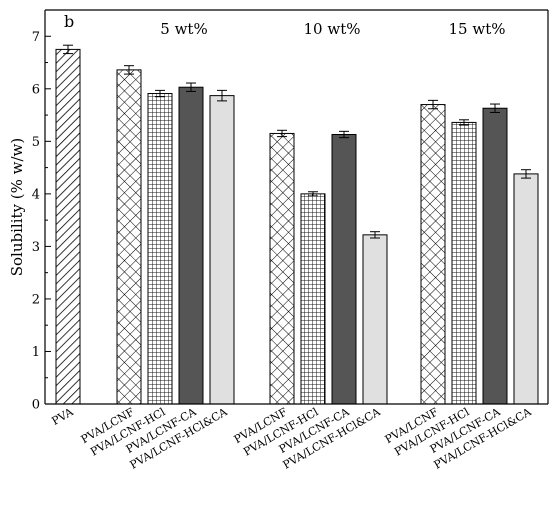  I want to click on y-ticks: 0 1 2 3 4 5 6 7, so click(41, 221).